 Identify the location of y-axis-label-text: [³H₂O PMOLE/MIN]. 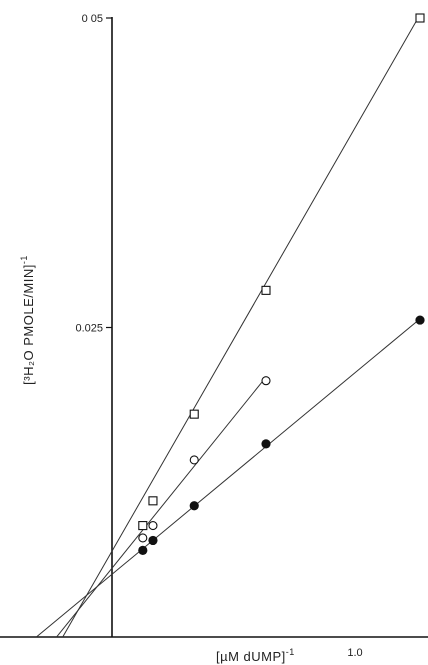
(28, 324).